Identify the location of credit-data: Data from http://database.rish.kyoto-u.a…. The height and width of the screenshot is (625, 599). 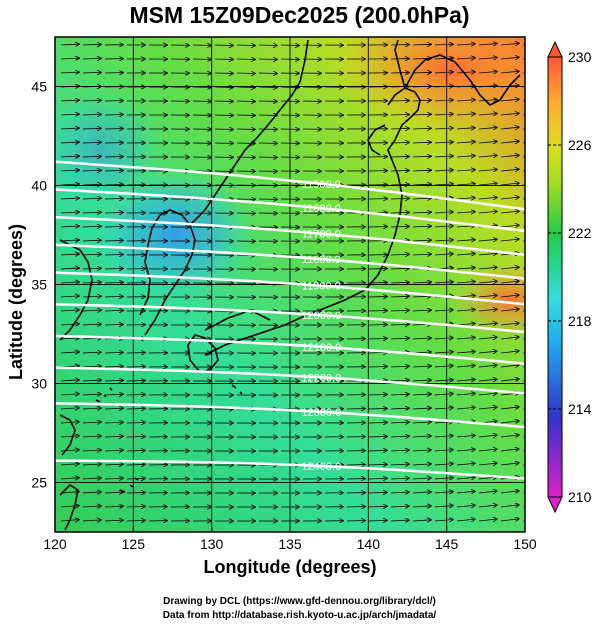
(299, 615).